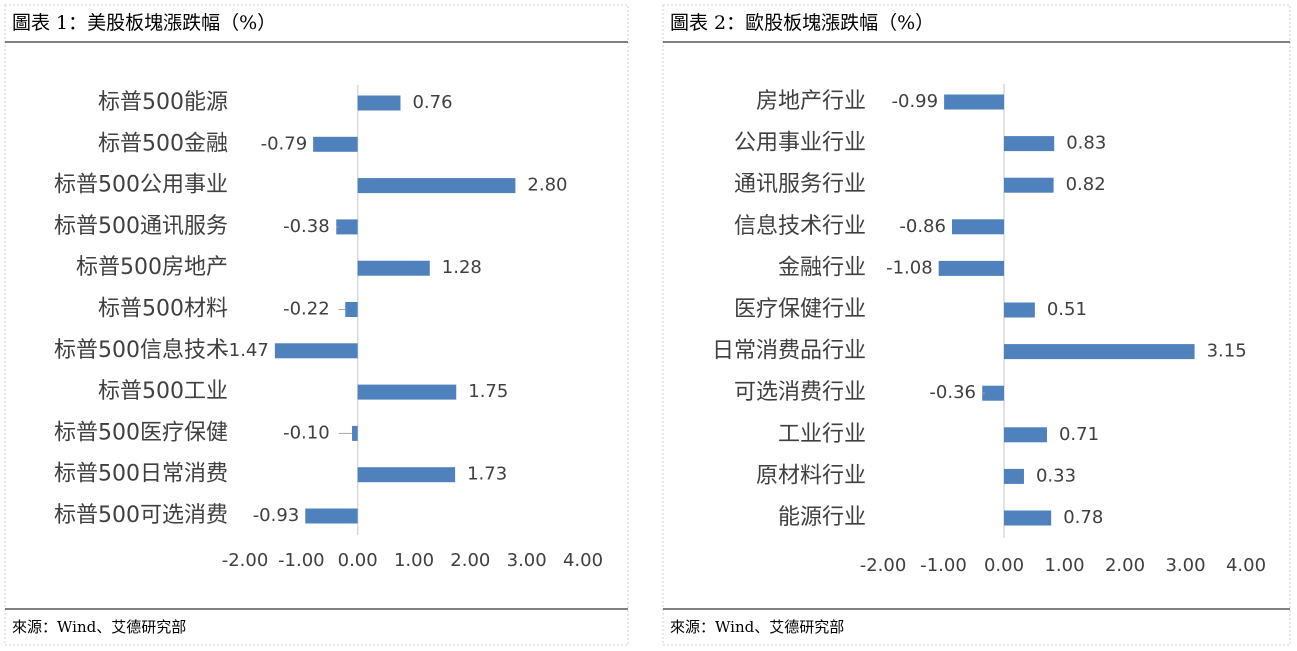 This screenshot has height=651, width=1297. What do you see at coordinates (789, 351) in the screenshot?
I see `category-label: 日常消费品行业` at bounding box center [789, 351].